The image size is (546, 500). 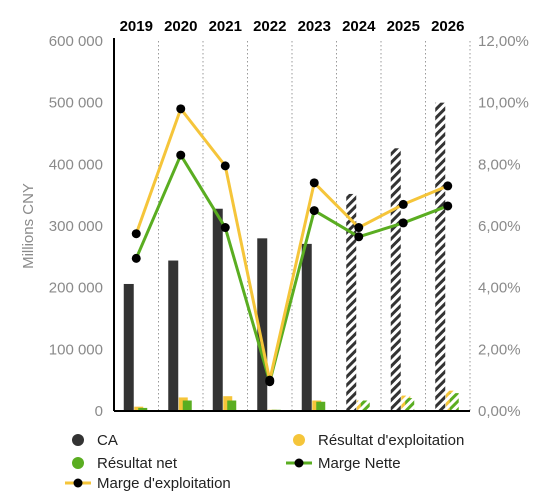 What do you see at coordinates (76, 164) in the screenshot?
I see `y-tick-label: 400 000` at bounding box center [76, 164].